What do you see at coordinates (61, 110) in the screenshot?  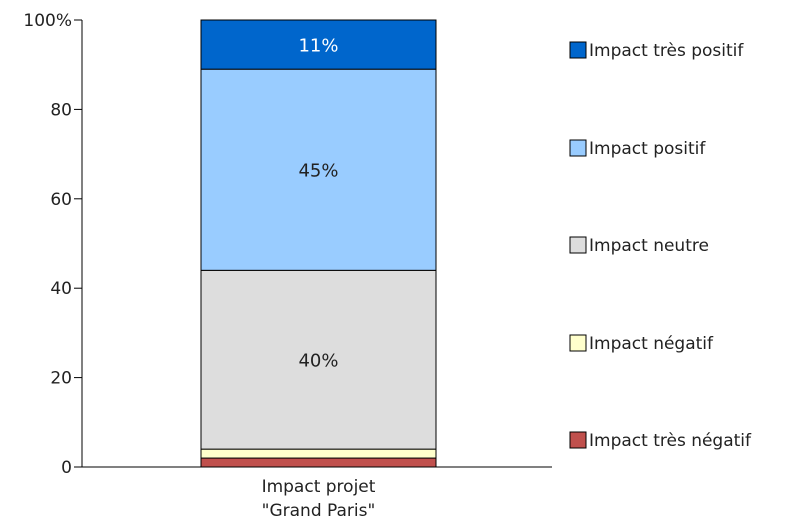 I see `y-tick-label: 80` at bounding box center [61, 110].